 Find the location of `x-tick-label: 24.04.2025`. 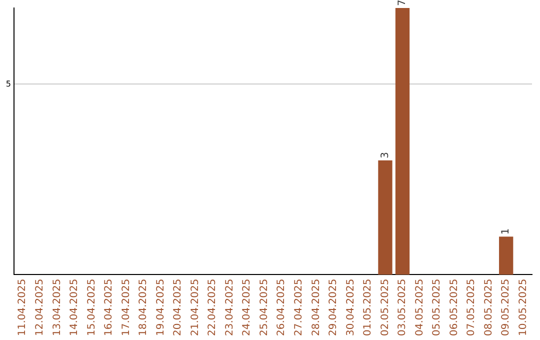

x-tick-label: 24.04.2025 is located at coordinates (247, 307).